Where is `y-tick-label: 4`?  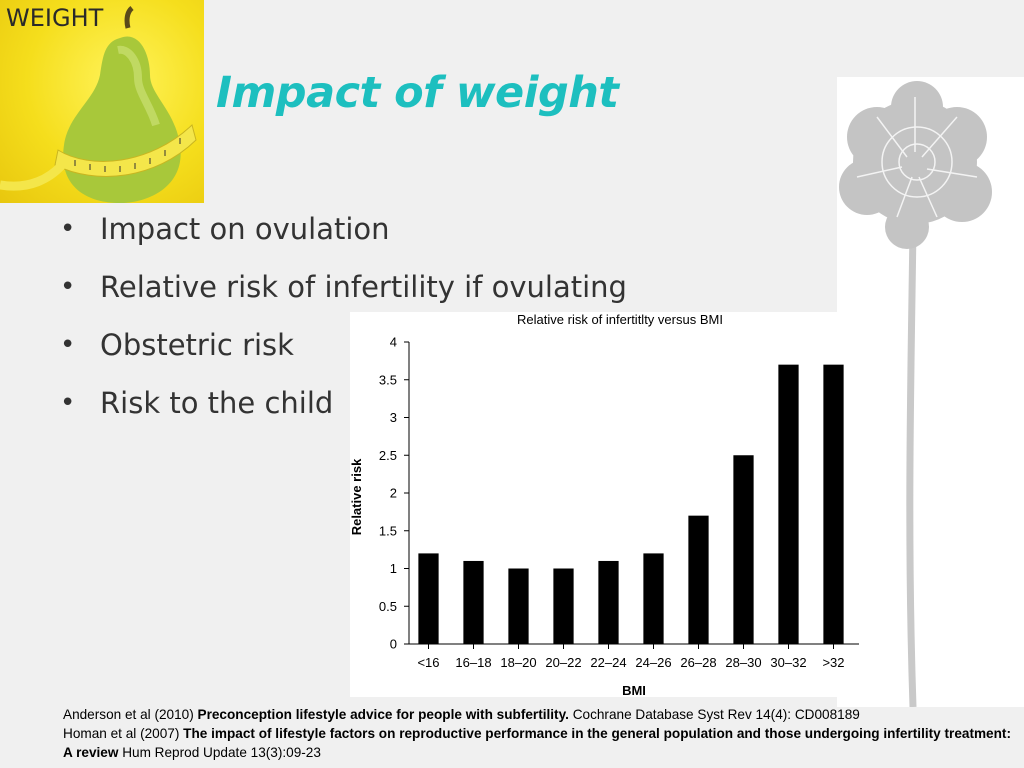
y-tick-label: 4 is located at coordinates (393, 342).